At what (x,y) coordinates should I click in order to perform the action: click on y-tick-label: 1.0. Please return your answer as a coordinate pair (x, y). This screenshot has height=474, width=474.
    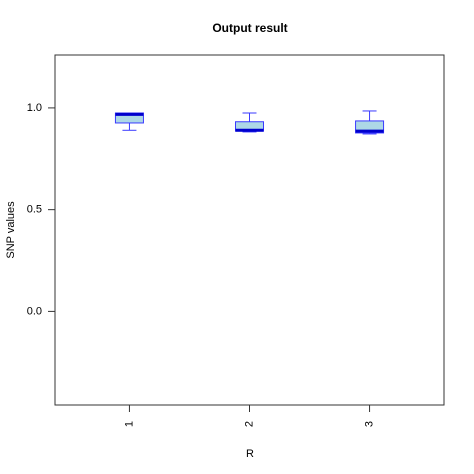
    Looking at the image, I should click on (34, 108).